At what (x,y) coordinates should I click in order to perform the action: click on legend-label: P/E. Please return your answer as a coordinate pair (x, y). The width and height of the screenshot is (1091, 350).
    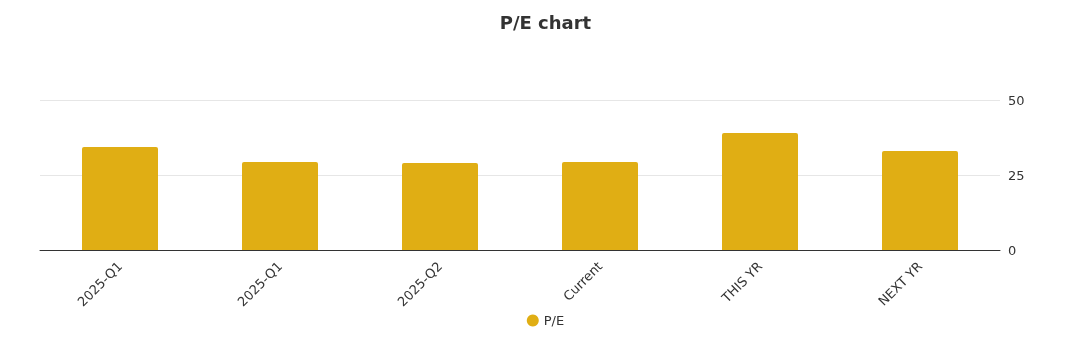
    Looking at the image, I should click on (554, 320).